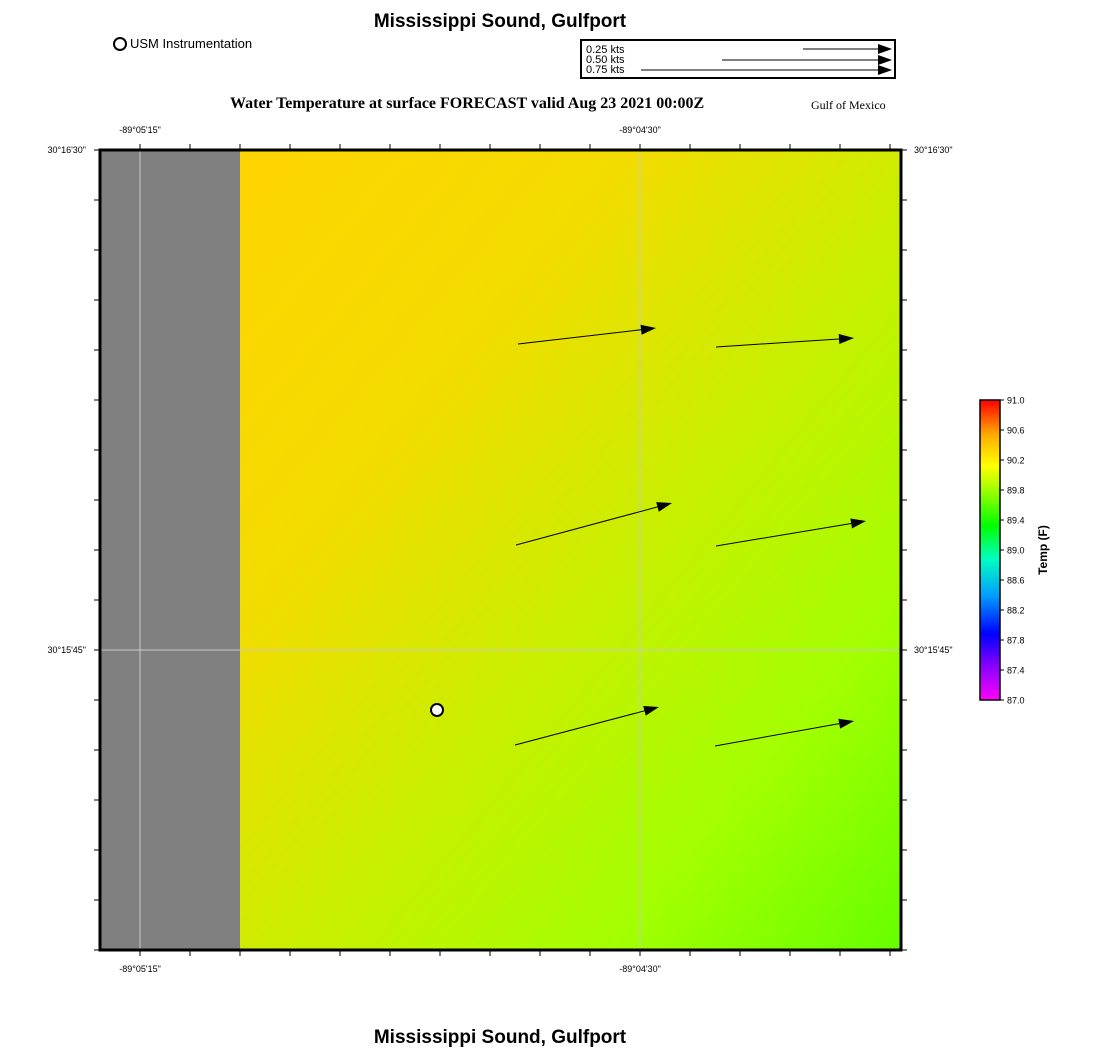 This screenshot has width=1100, height=1050. I want to click on vector-scale-legend: 0.25 kts 0.50 kts 0.75 kts, so click(738, 59).